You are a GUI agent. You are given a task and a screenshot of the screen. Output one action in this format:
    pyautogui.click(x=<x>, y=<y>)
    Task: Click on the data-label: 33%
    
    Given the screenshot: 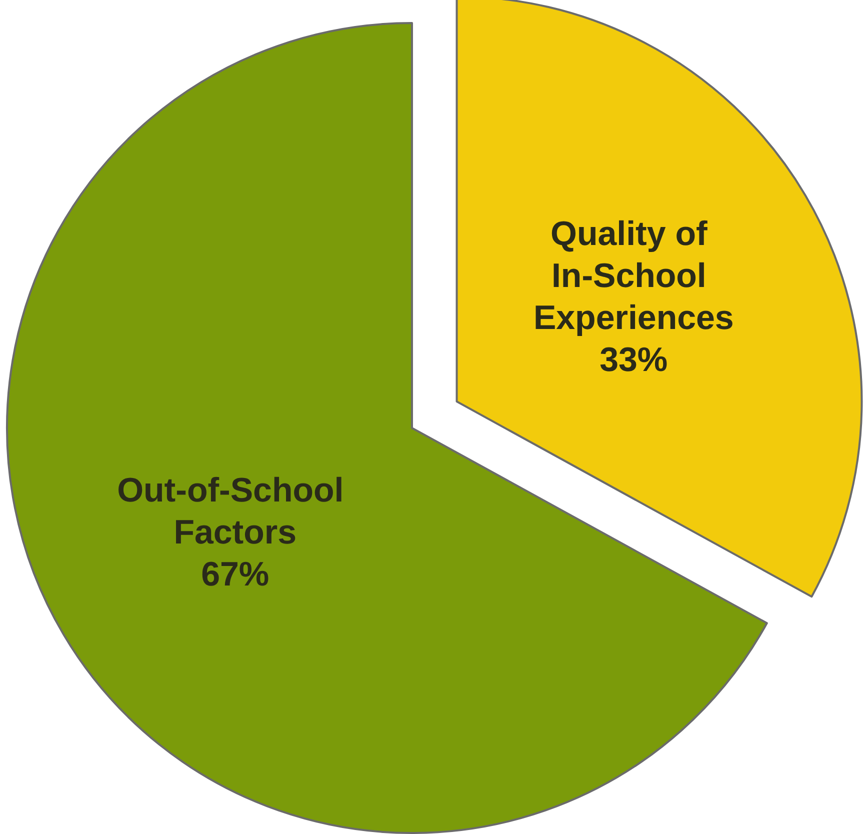 What is the action you would take?
    pyautogui.click(x=634, y=359)
    